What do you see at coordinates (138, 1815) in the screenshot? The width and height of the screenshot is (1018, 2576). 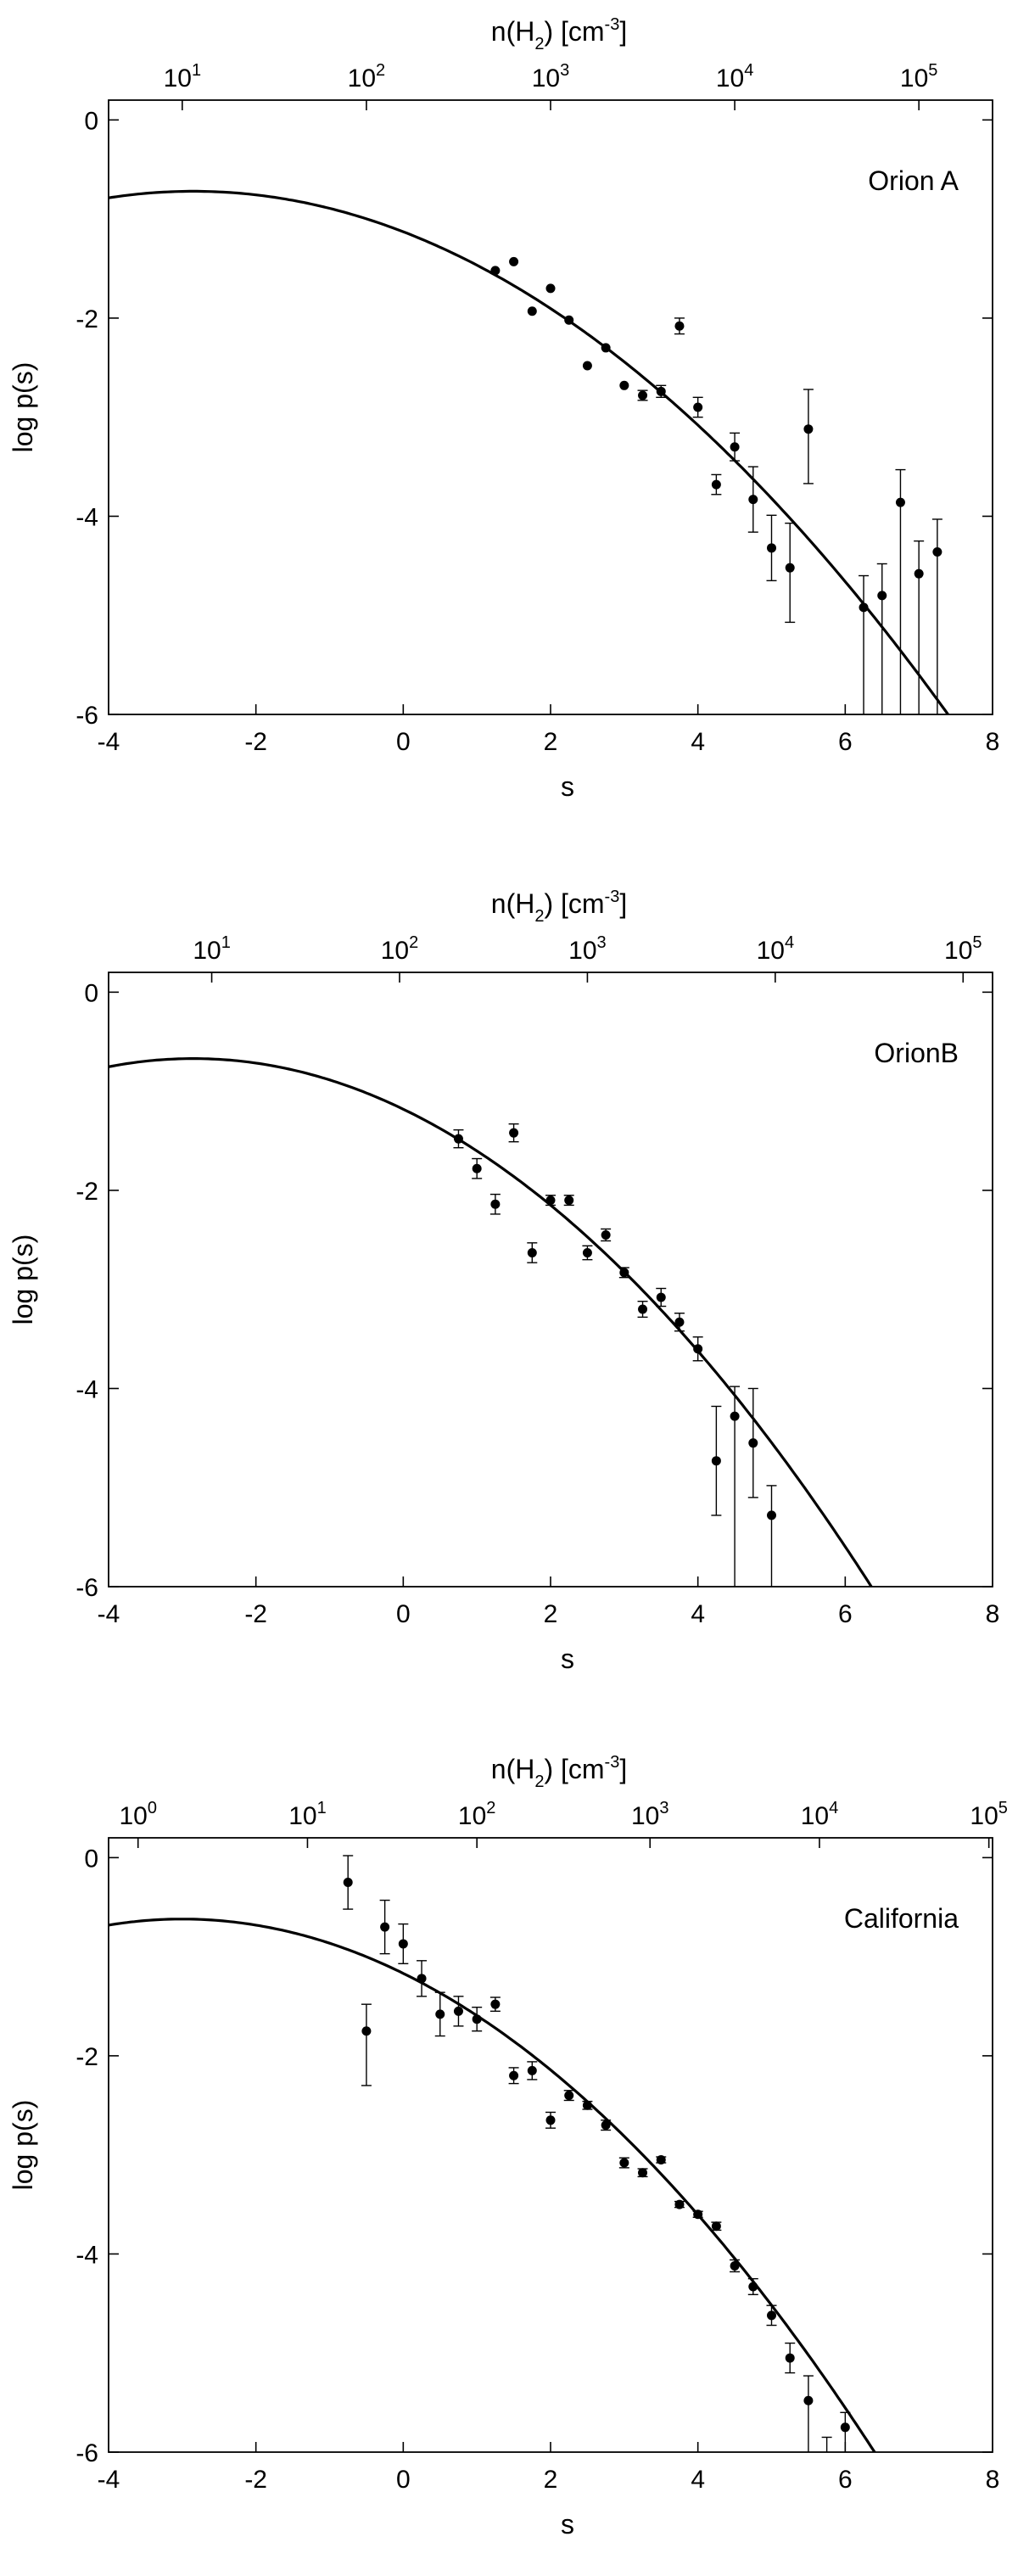 I see `top-tick-label: 10⁰` at bounding box center [138, 1815].